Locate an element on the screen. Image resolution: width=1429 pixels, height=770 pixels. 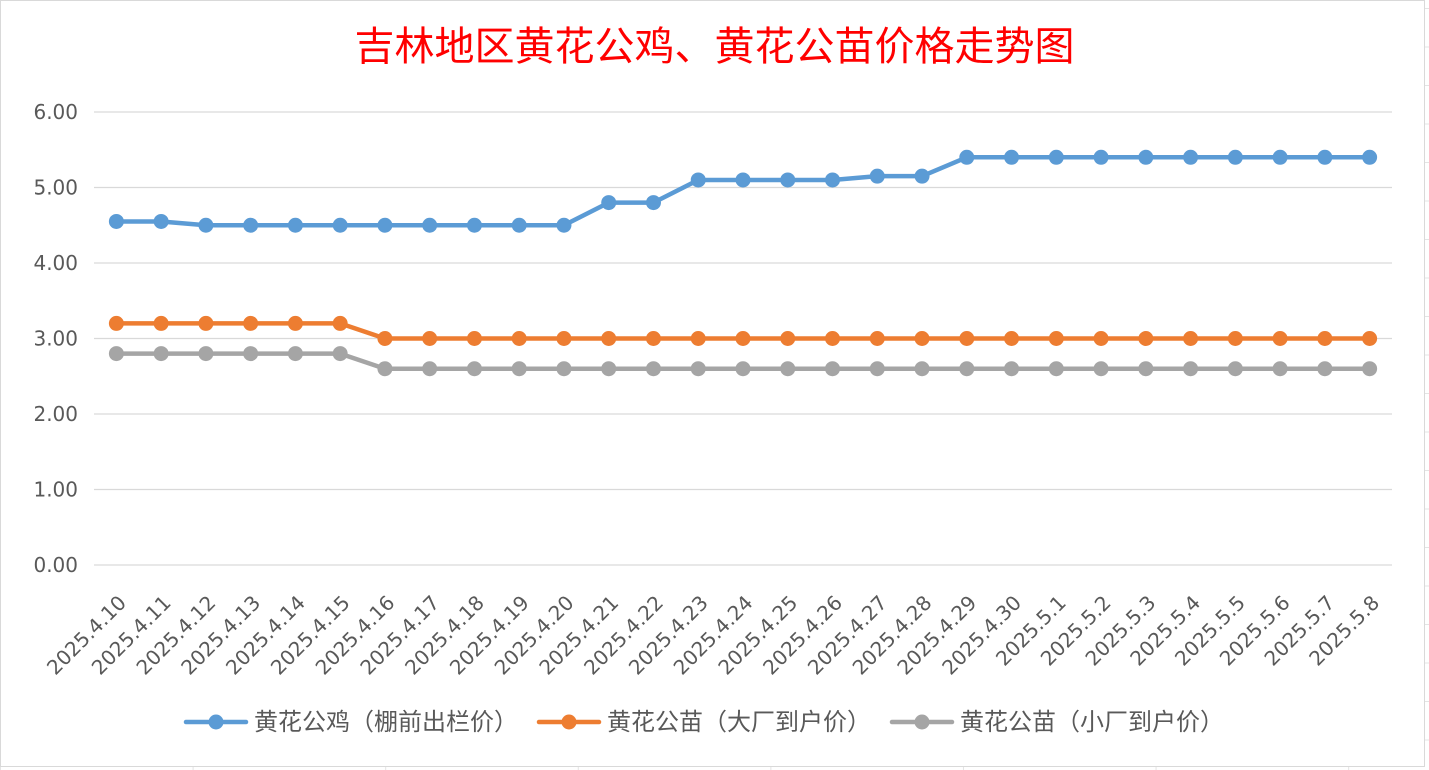
legend-label: 黄花公苗（大厂到户价） is located at coordinates (739, 722).